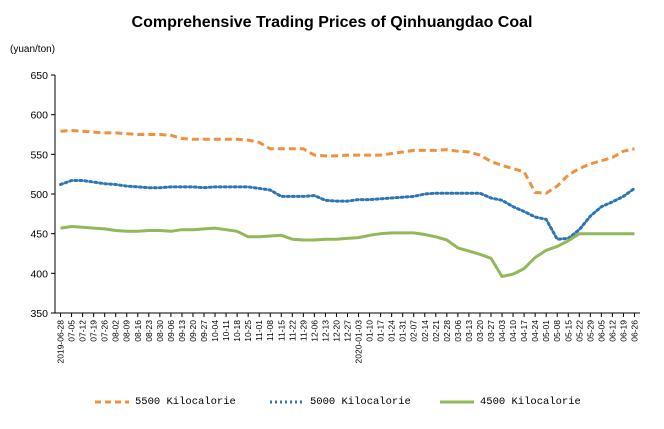  What do you see at coordinates (370, 331) in the screenshot?
I see `x-tick-label: 01-10` at bounding box center [370, 331].